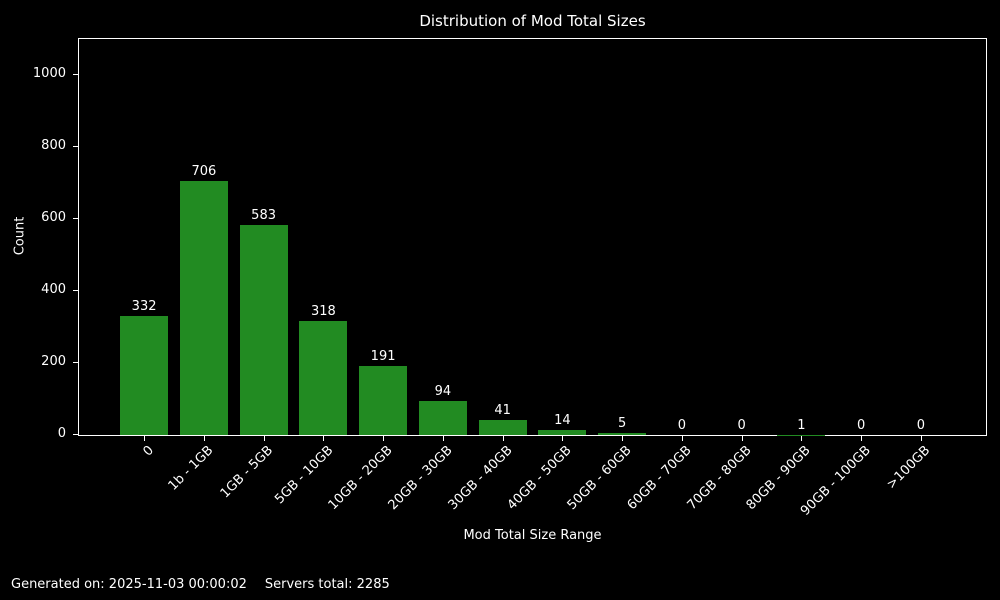 The width and height of the screenshot is (1000, 600). Describe the element at coordinates (129, 584) in the screenshot. I see `generated-on-text: Generated on: 2025-11-03 00:00:02` at that location.